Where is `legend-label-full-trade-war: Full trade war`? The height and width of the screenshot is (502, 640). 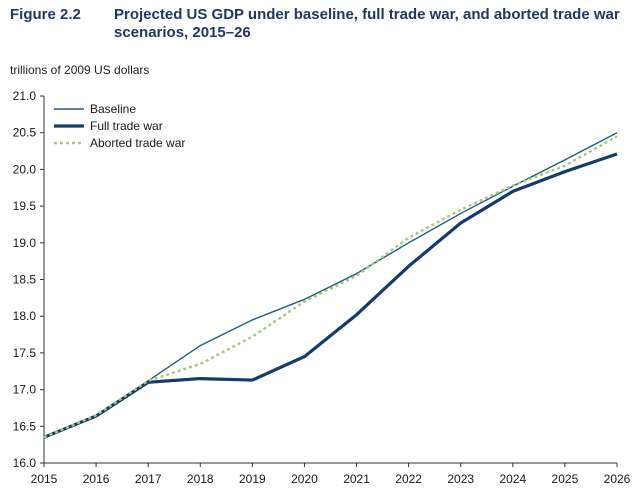
legend-label-full-trade-war: Full trade war is located at coordinates (126, 126).